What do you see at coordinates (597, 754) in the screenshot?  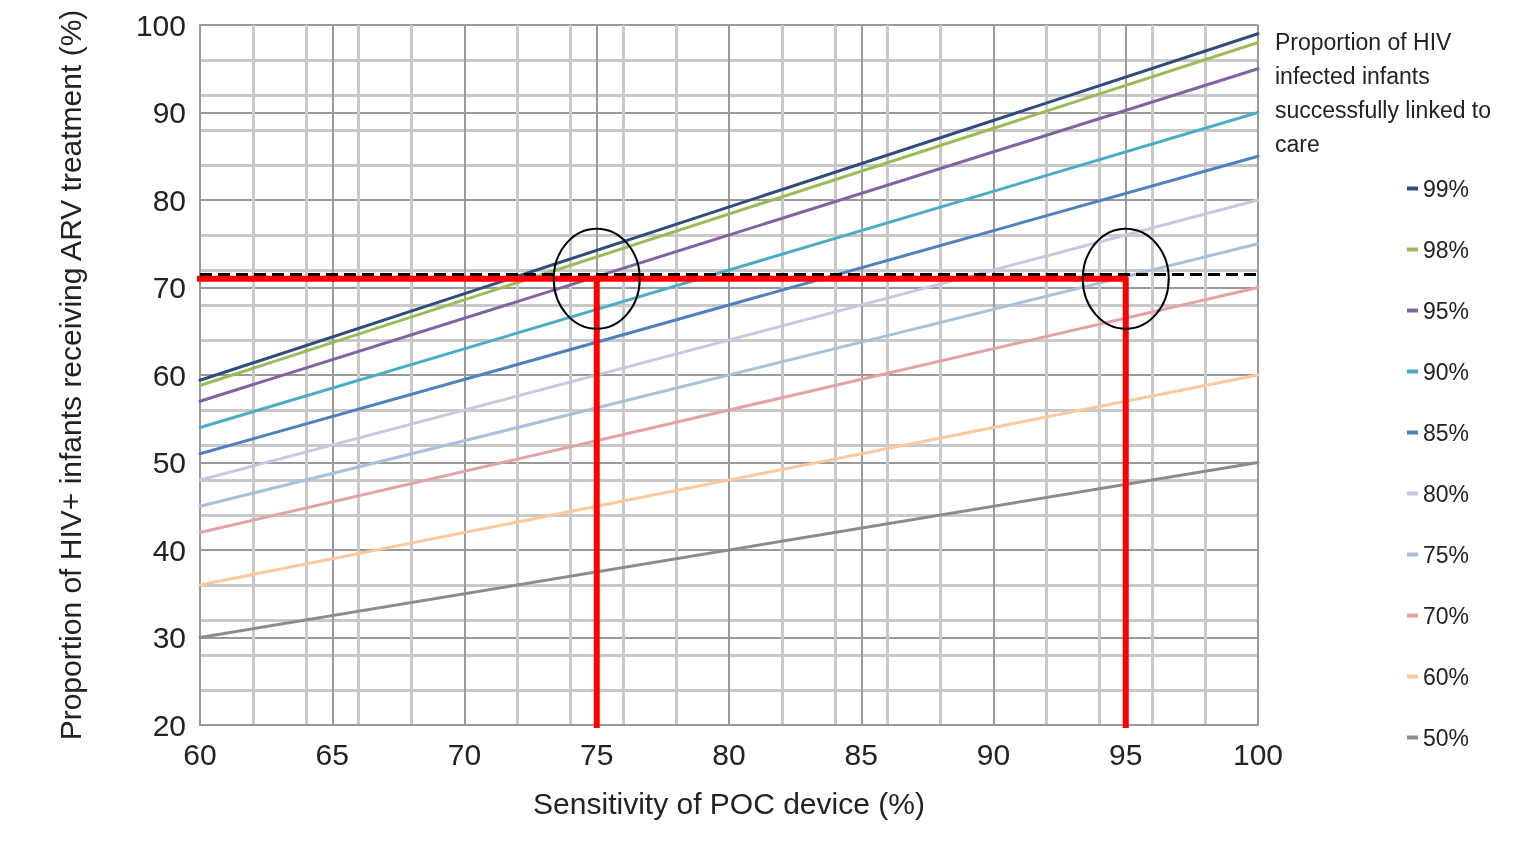 I see `x-tick-label: 75` at bounding box center [597, 754].